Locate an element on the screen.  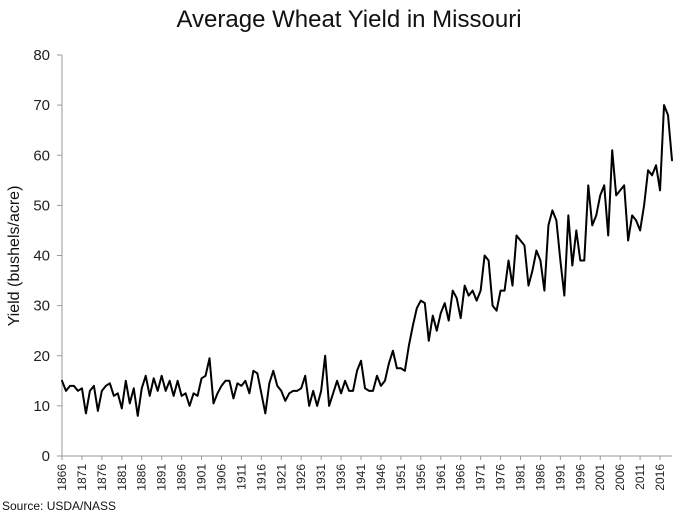
x-tick-label: 1971 is located at coordinates (481, 477).